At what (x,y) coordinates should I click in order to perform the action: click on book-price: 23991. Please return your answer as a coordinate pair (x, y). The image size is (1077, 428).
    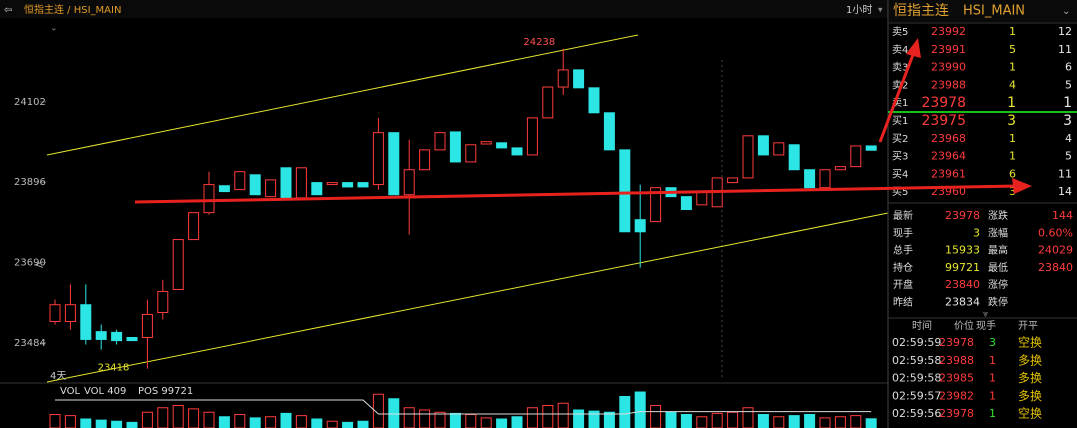
    Looking at the image, I should click on (948, 49).